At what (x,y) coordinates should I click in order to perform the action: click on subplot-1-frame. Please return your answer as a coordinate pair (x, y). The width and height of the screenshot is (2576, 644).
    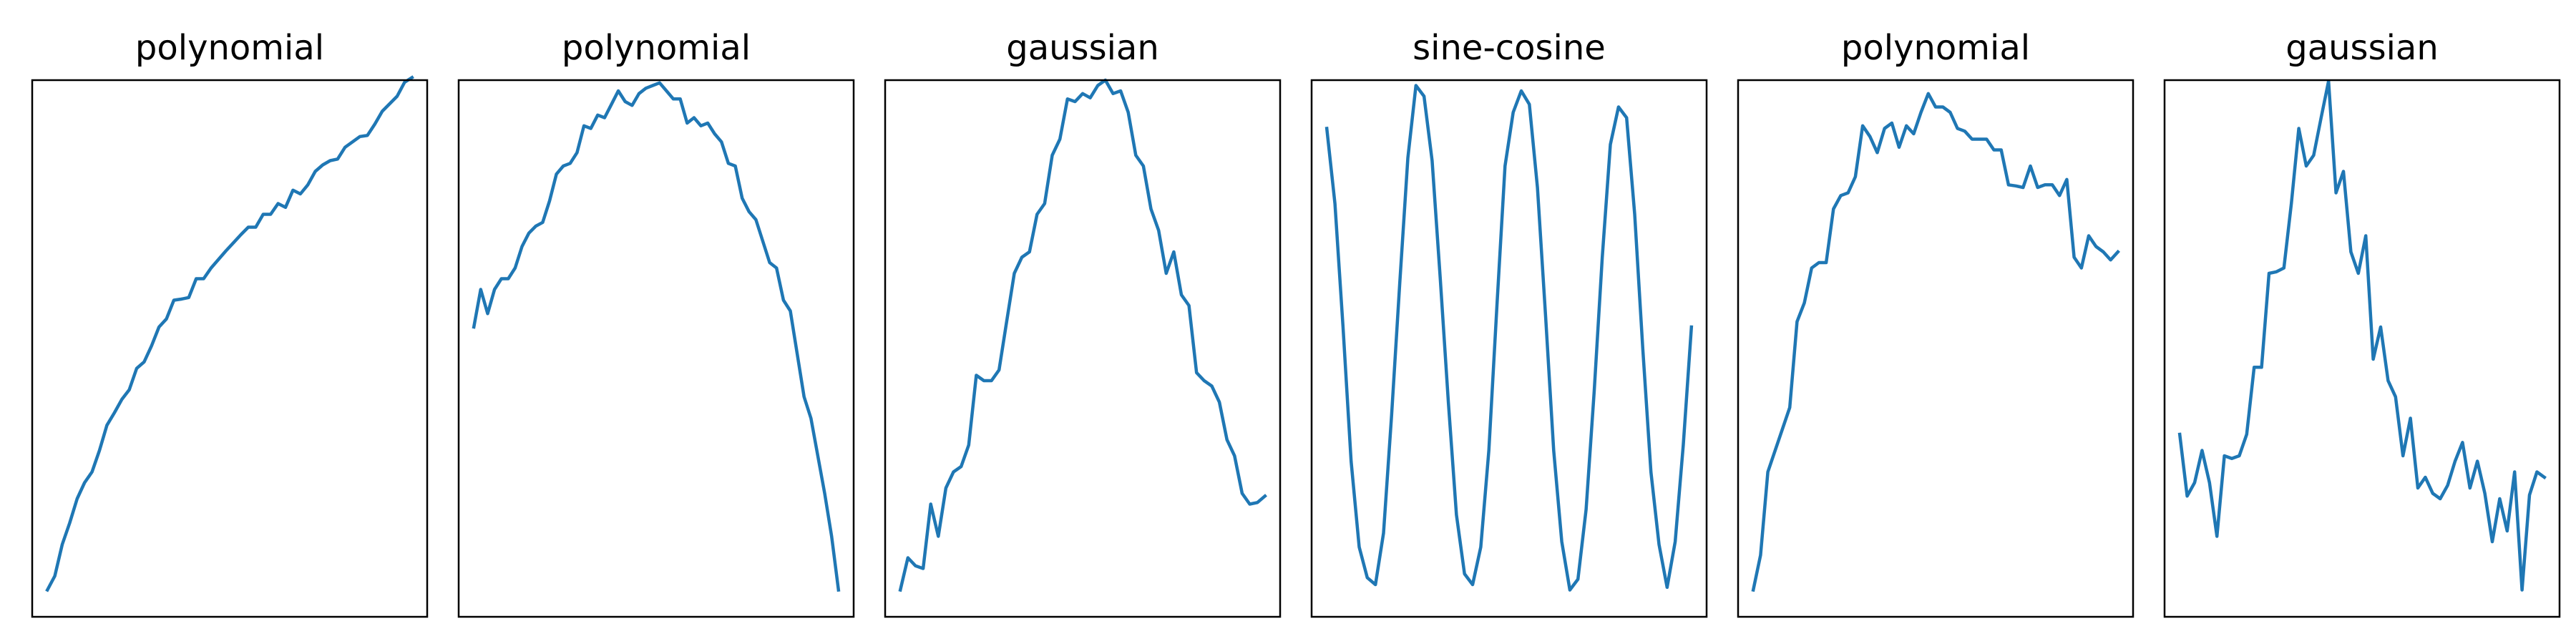
    Looking at the image, I should click on (230, 348).